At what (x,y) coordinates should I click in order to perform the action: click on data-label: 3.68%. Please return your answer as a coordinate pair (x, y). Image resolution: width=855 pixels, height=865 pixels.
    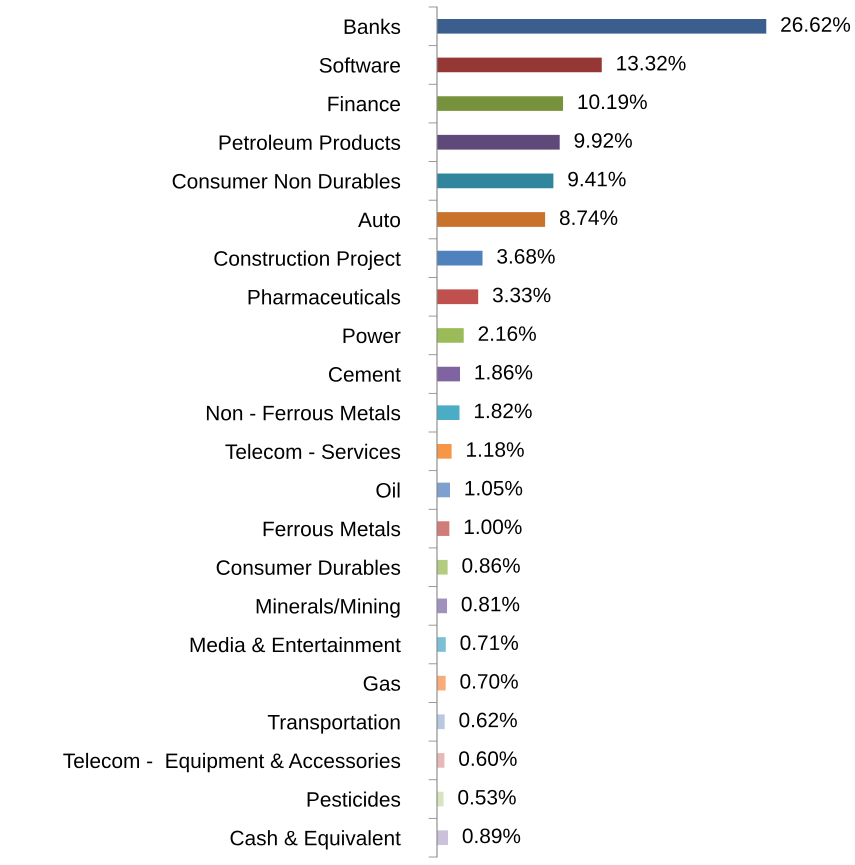
    Looking at the image, I should click on (526, 256).